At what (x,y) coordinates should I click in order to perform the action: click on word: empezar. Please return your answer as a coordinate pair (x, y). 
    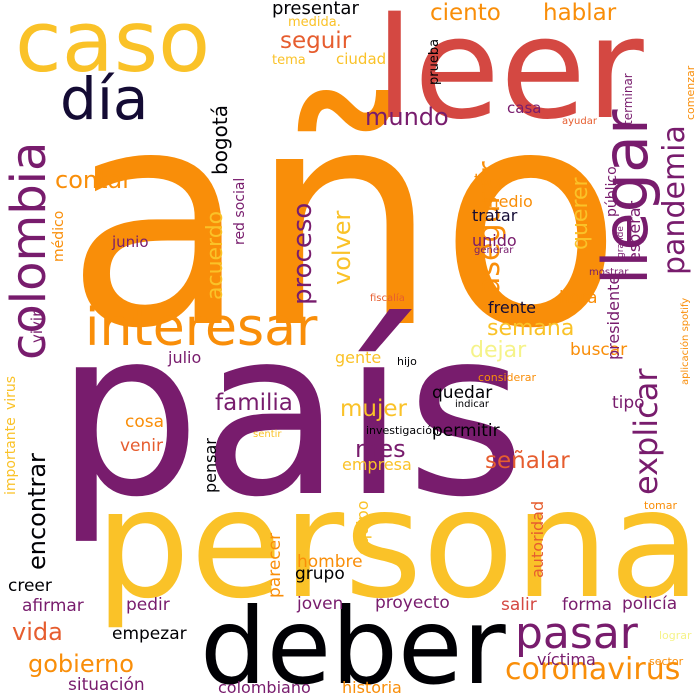
    Looking at the image, I should click on (149, 634).